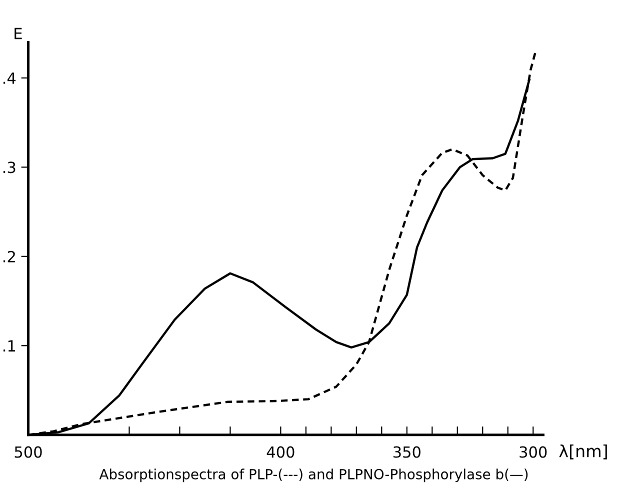 Image resolution: width=628 pixels, height=497 pixels. Describe the element at coordinates (9, 256) in the screenshot. I see `y-tick-label: .2` at that location.